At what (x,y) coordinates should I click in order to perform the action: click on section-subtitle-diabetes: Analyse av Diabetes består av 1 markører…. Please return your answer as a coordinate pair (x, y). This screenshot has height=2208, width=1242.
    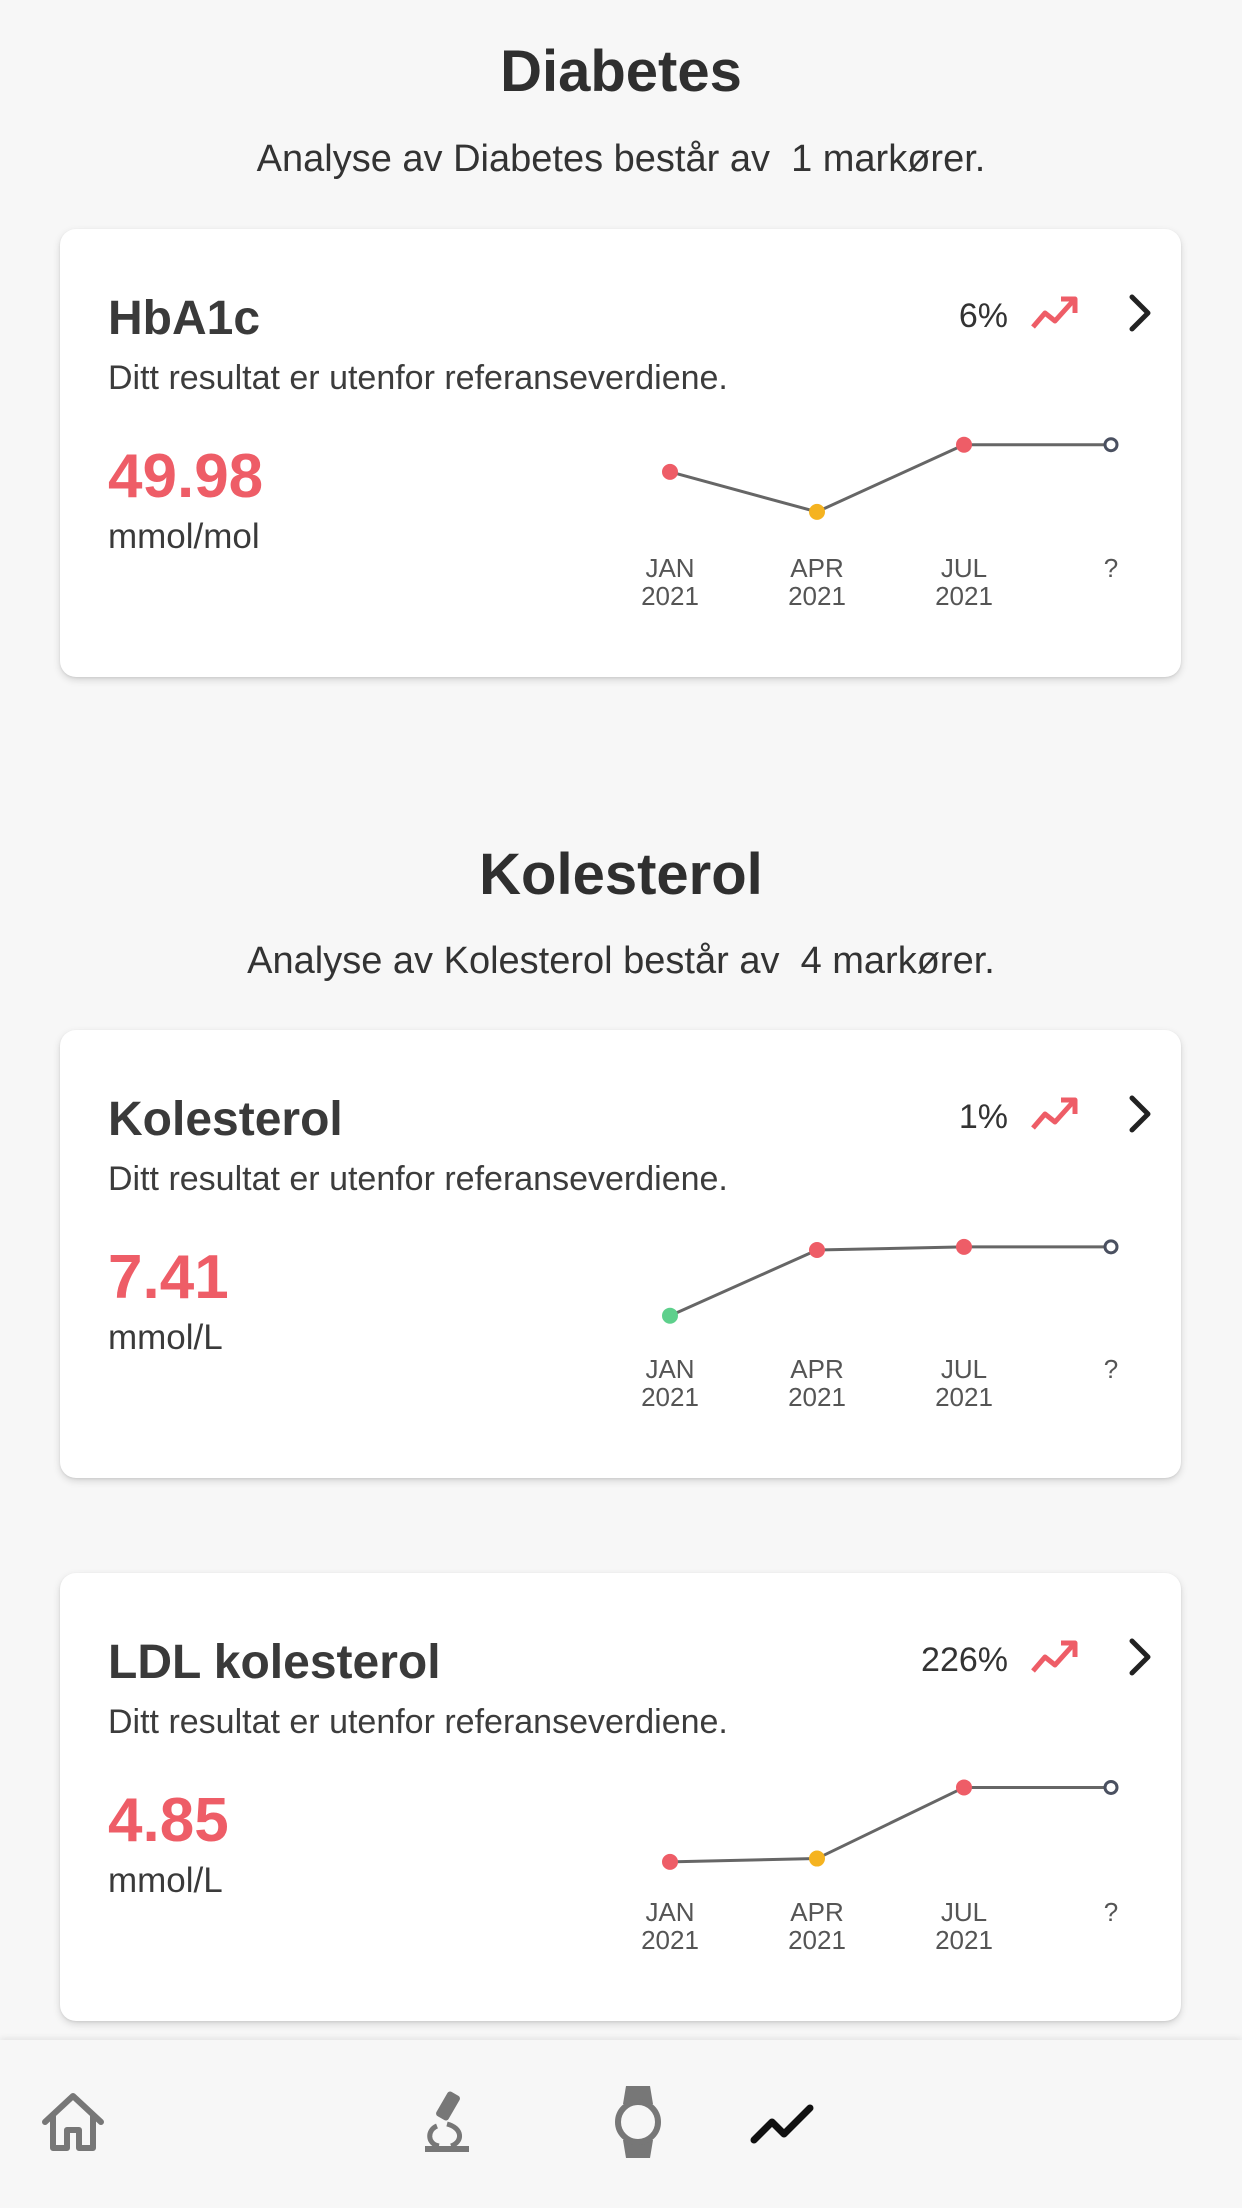
    Looking at the image, I should click on (621, 159).